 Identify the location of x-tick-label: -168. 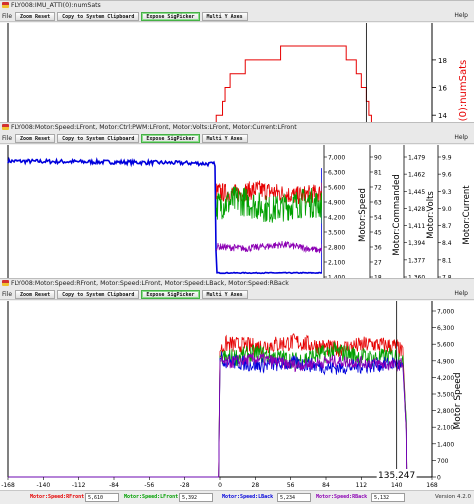
(8, 485).